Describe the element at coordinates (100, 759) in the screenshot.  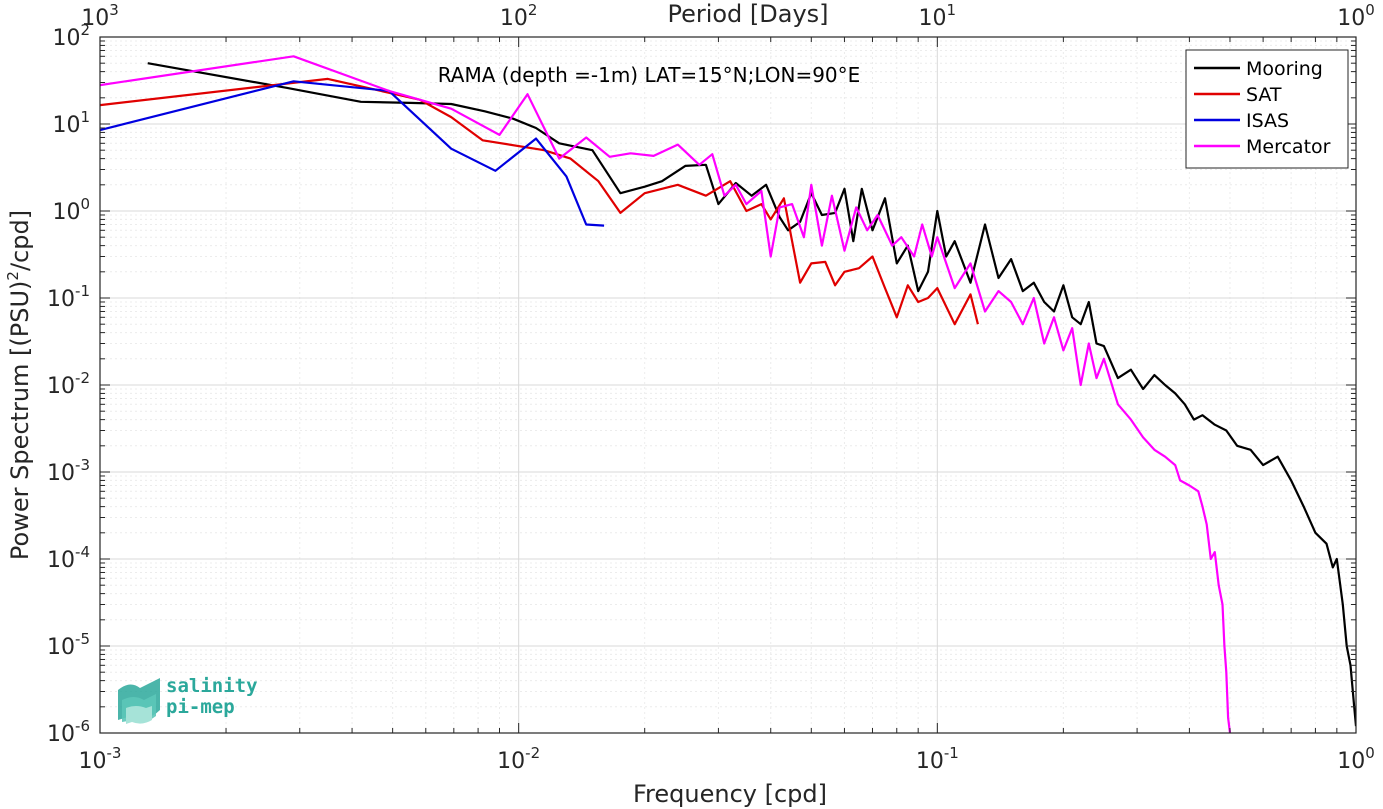
I see `x-tick-label: 10⁻³` at that location.